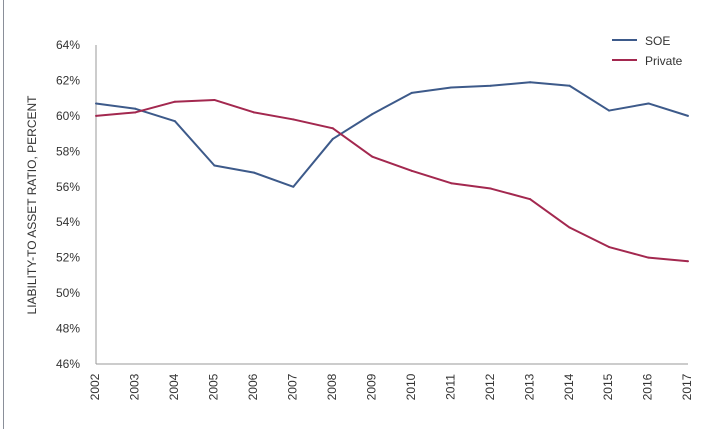 The width and height of the screenshot is (726, 429). What do you see at coordinates (68, 222) in the screenshot?
I see `y-tick-label: 54%` at bounding box center [68, 222].